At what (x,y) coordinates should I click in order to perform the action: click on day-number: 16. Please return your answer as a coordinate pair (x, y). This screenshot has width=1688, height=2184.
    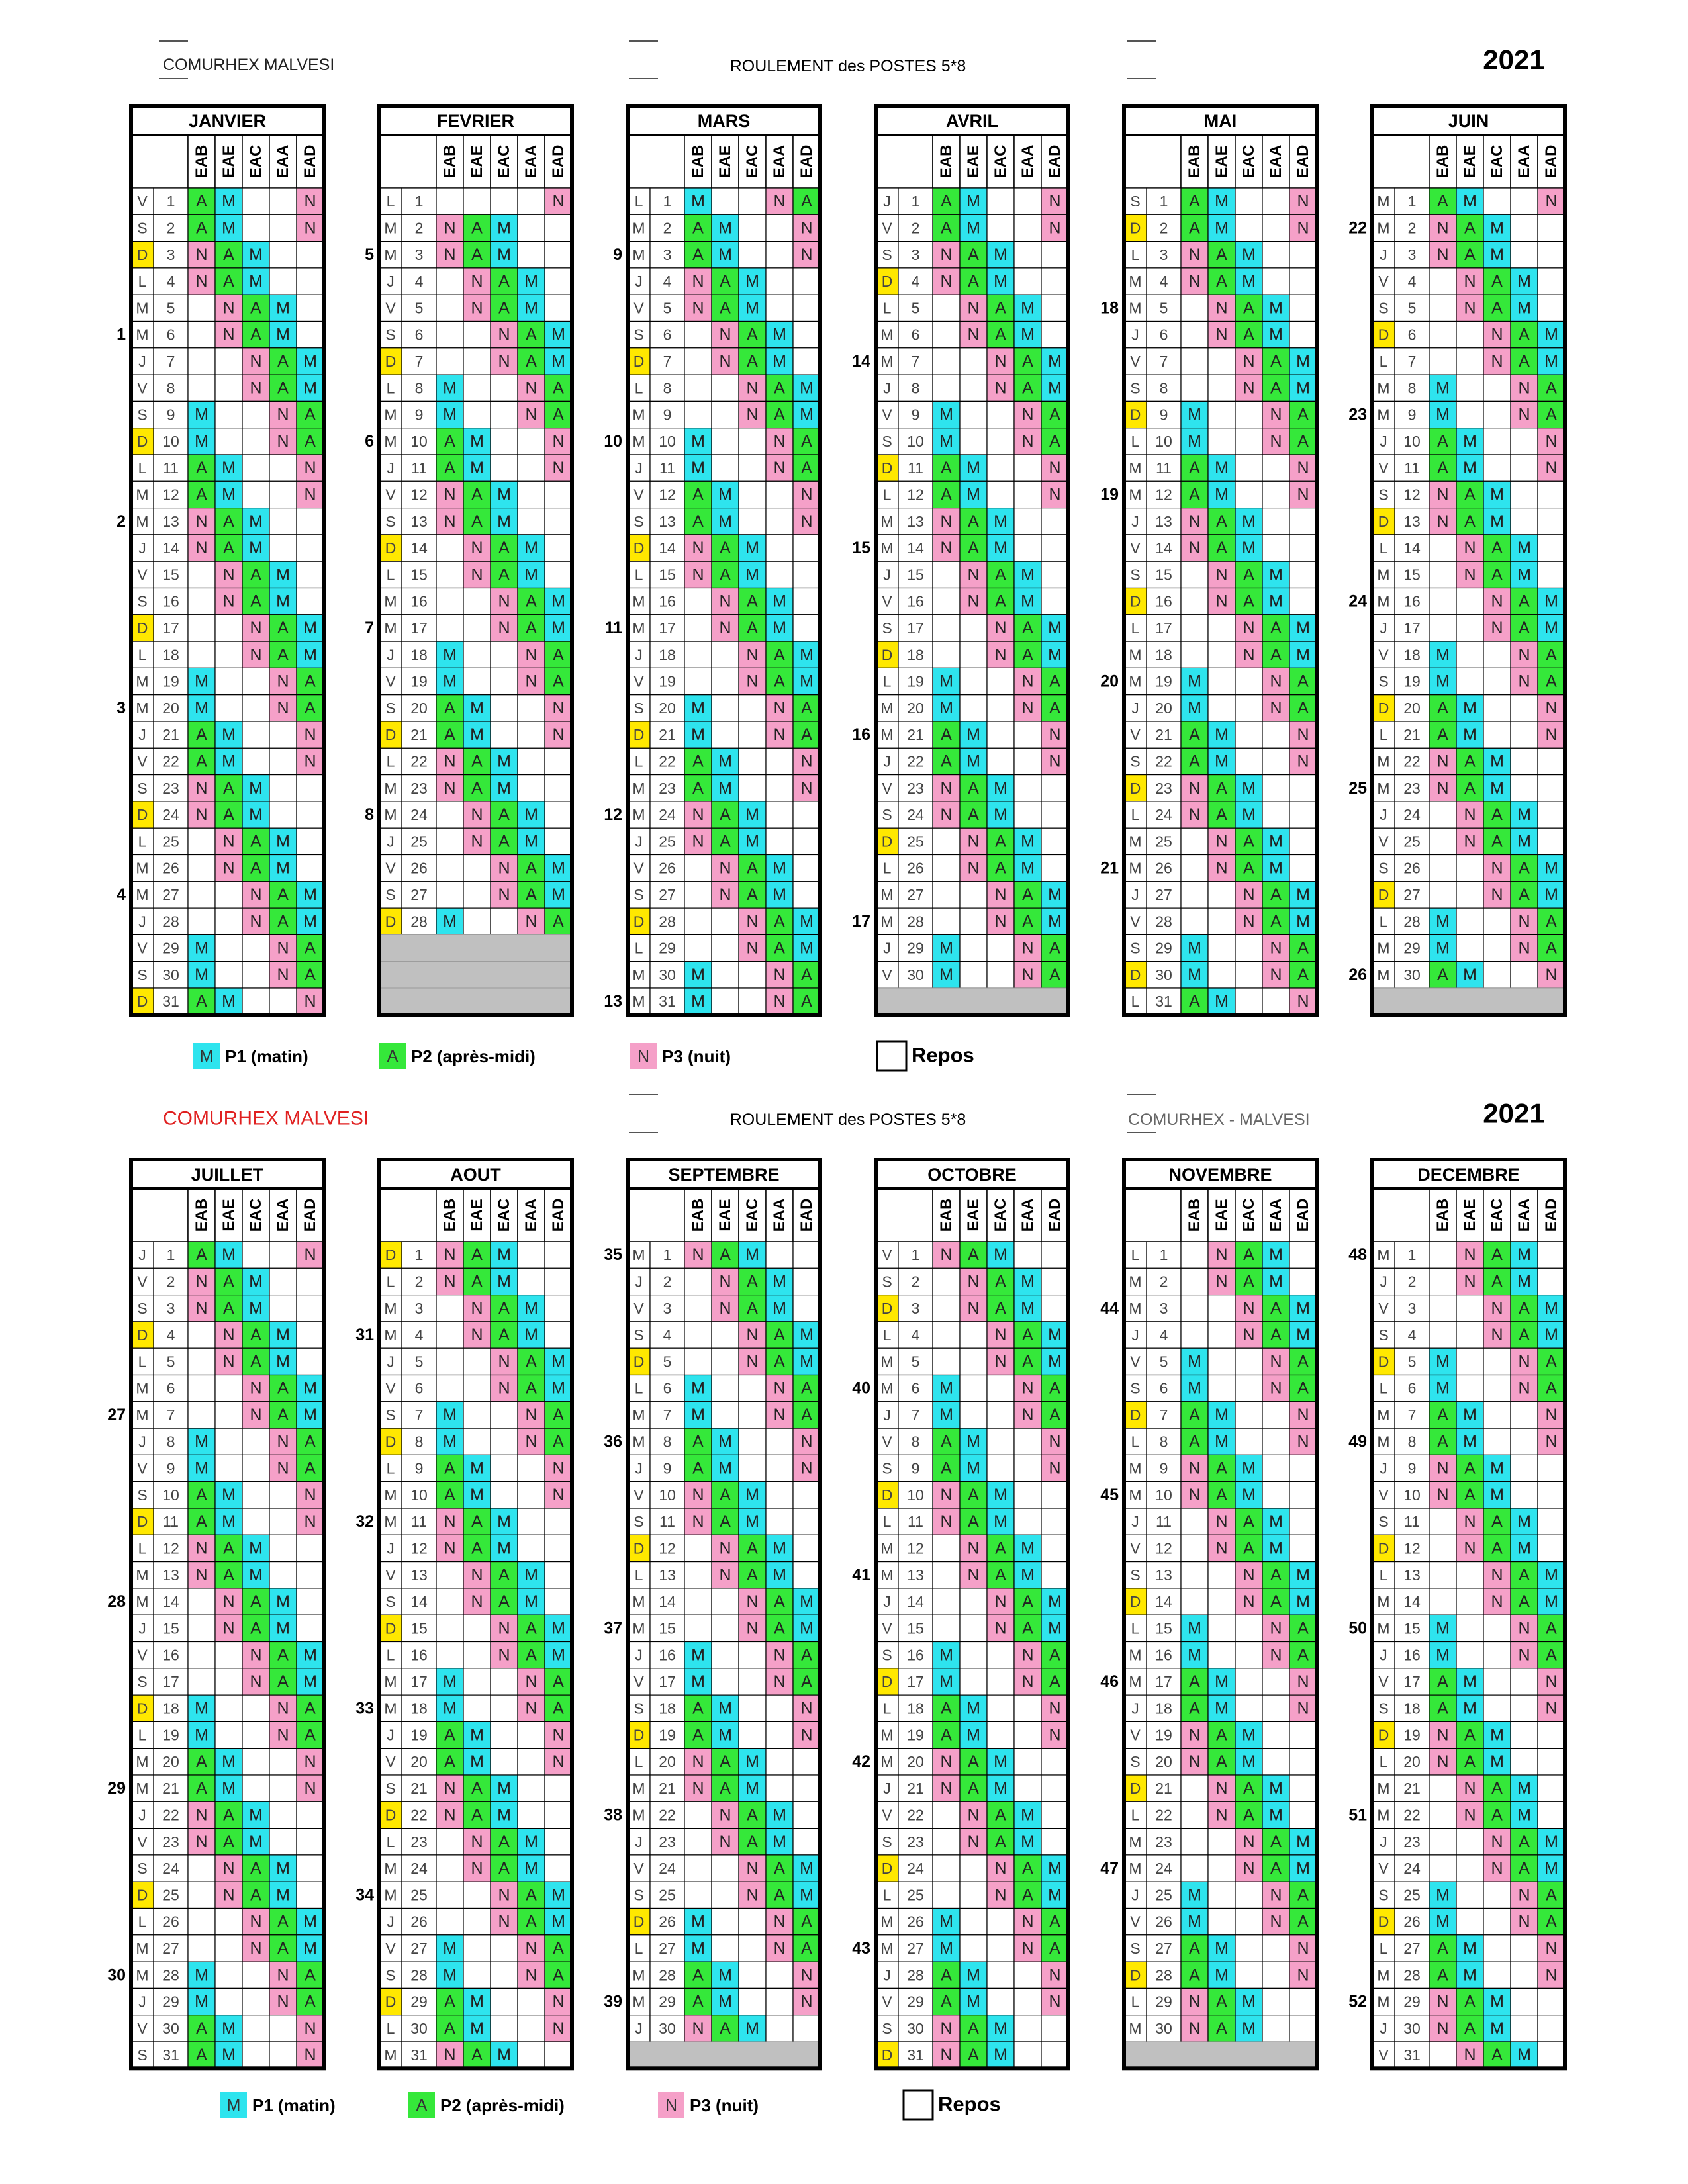
    Looking at the image, I should click on (915, 1655).